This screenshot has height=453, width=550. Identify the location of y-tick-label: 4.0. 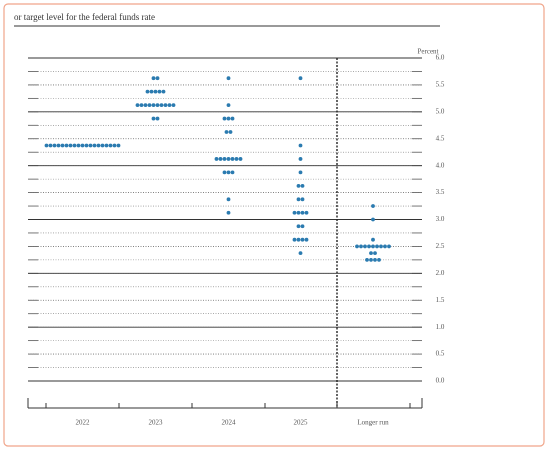
(440, 165).